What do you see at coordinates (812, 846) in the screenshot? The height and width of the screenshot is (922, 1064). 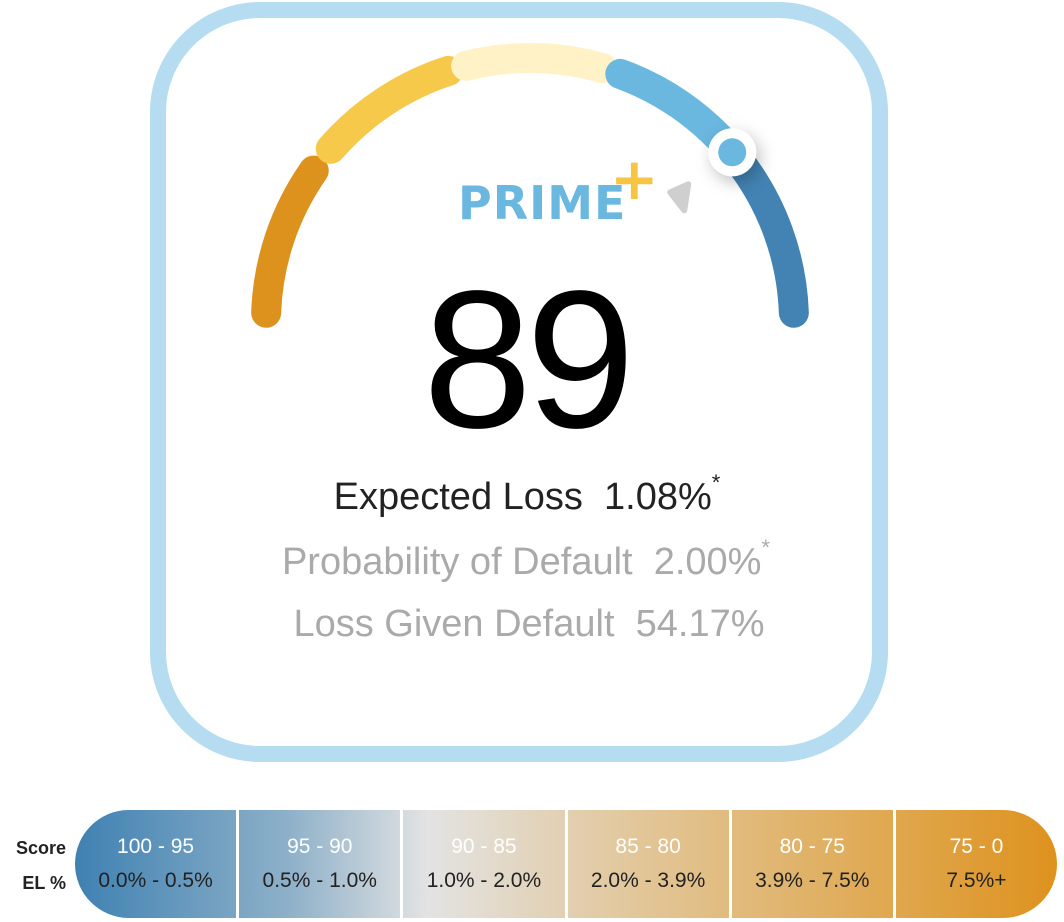 I see `band-score: 80 - 75` at bounding box center [812, 846].